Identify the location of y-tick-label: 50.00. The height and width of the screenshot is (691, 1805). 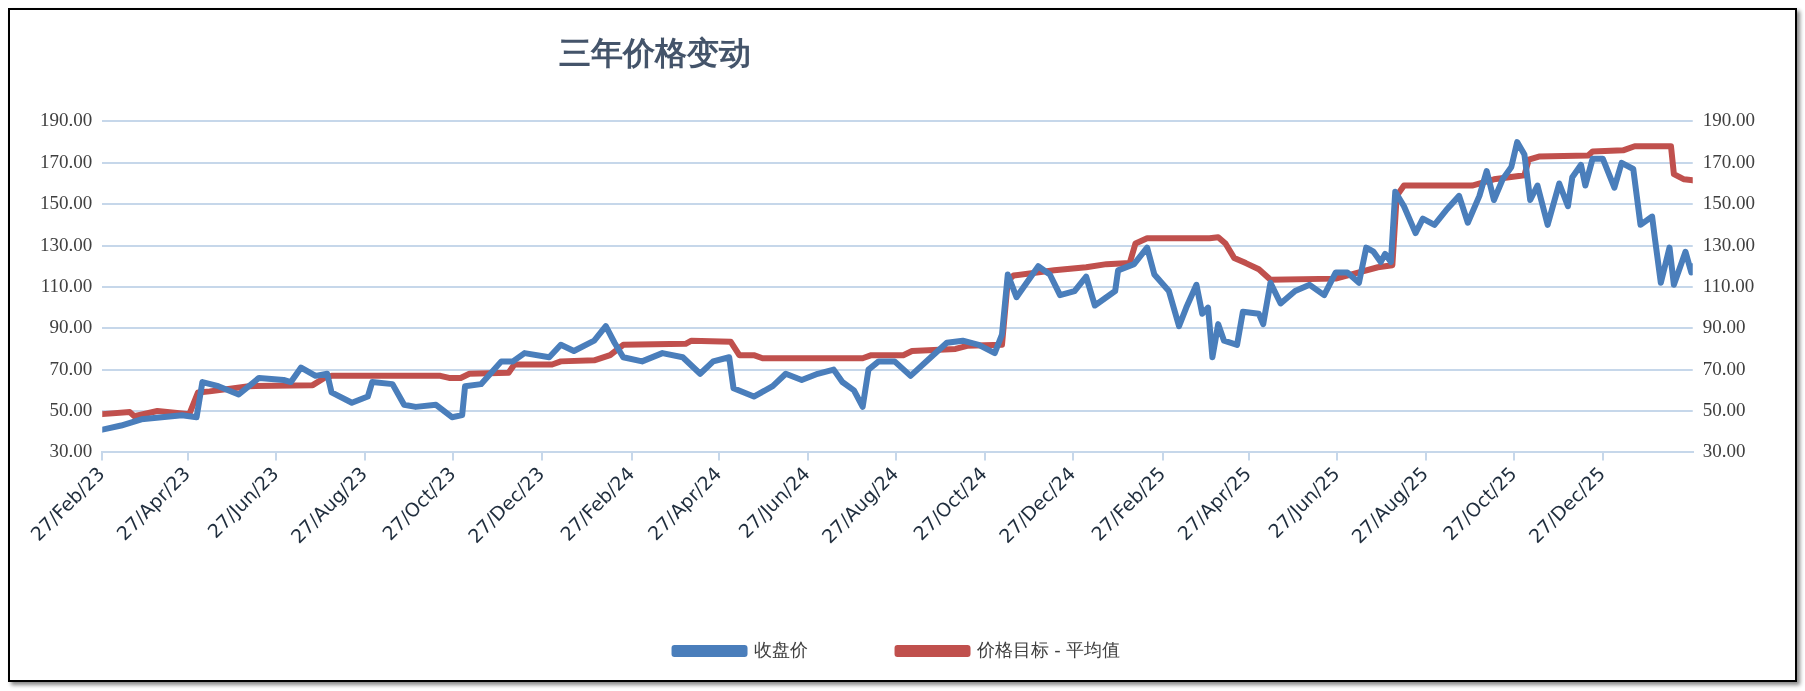
(71, 410).